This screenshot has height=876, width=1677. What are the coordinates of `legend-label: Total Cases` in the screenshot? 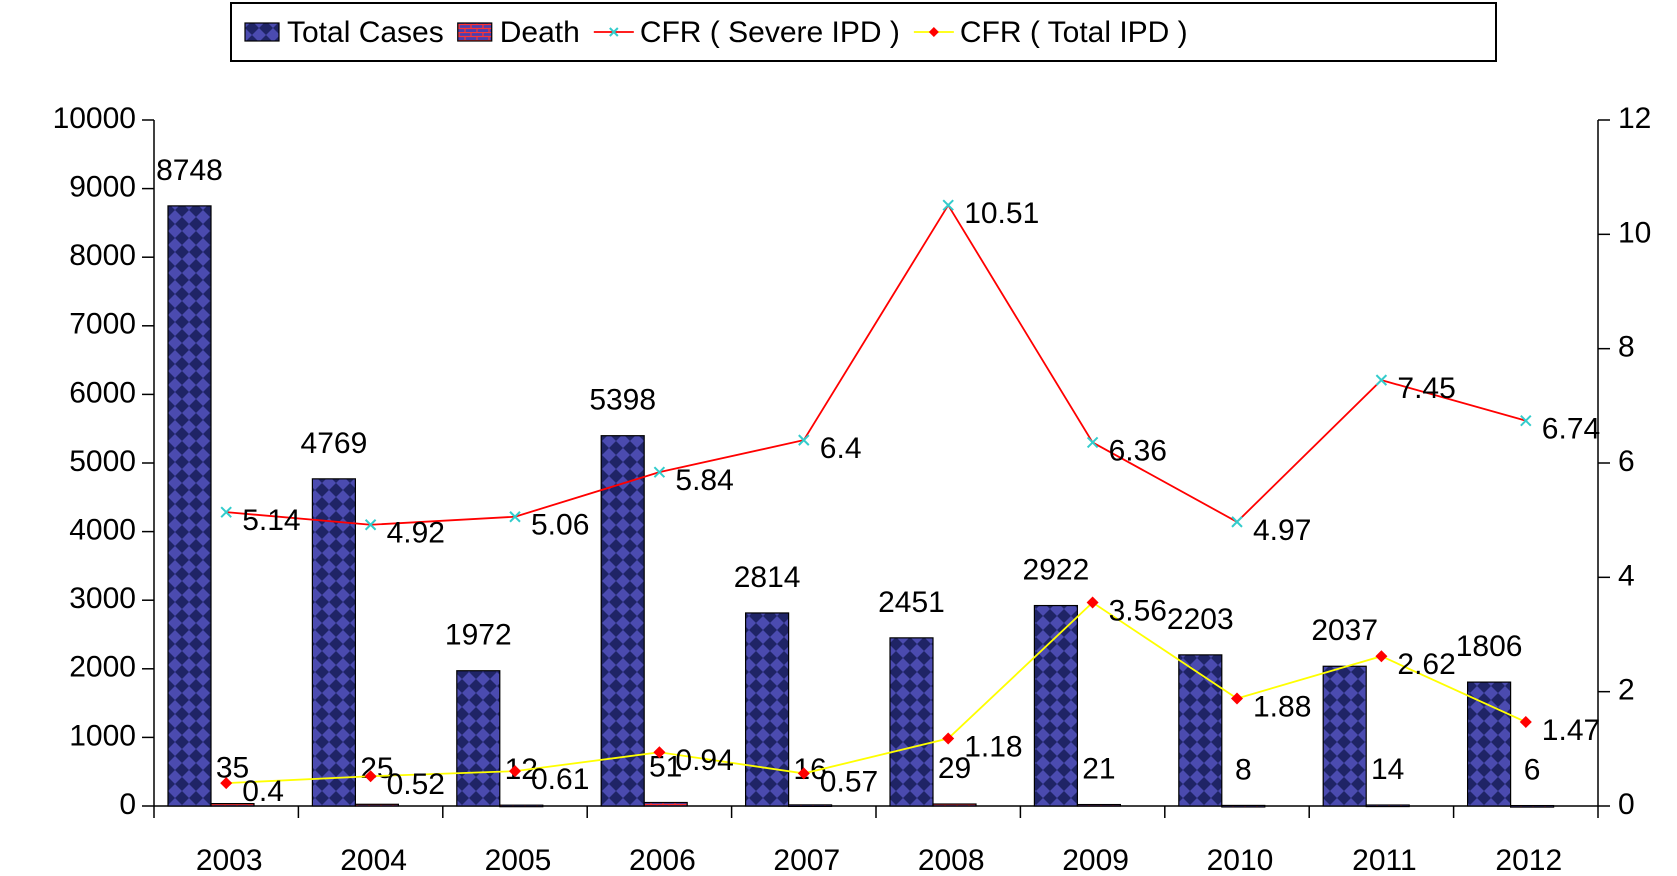 It's located at (365, 32).